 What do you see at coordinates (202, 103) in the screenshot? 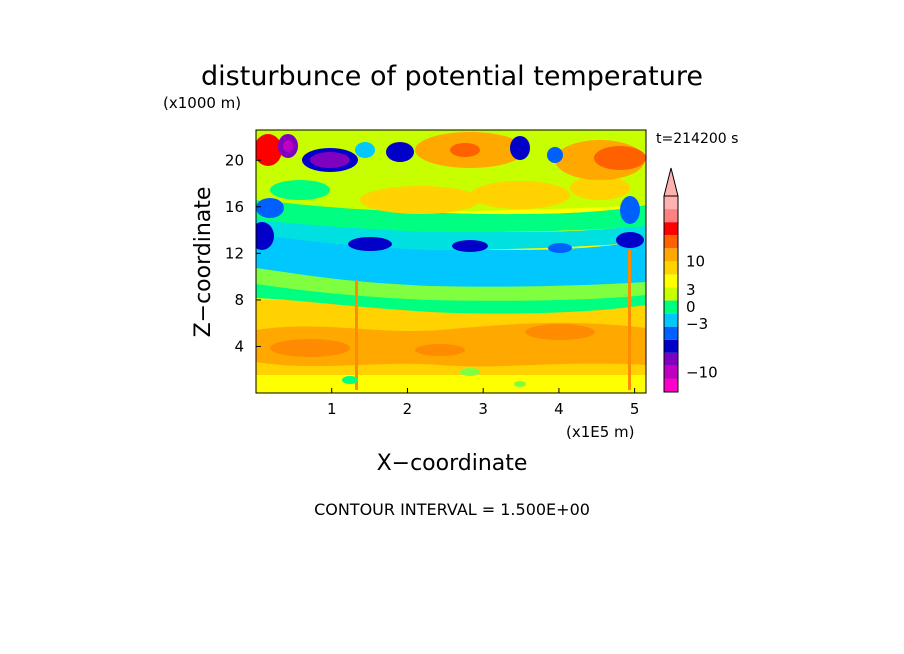
I see `z-units-label: (x1000 m)` at bounding box center [202, 103].